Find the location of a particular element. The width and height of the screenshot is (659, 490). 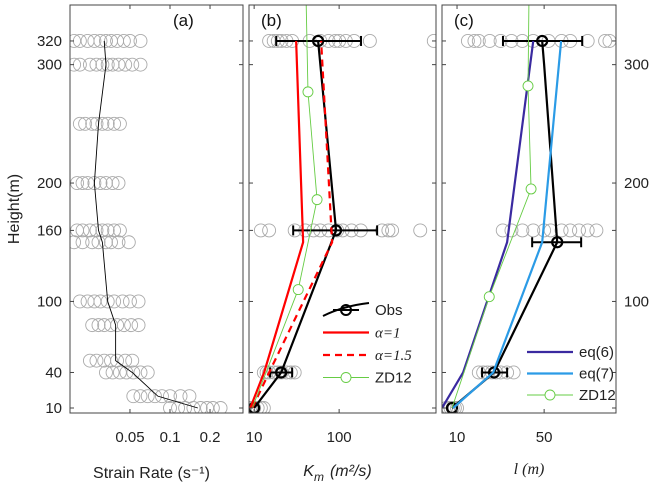

series-line-α=1.5 is located at coordinates (292, 224).